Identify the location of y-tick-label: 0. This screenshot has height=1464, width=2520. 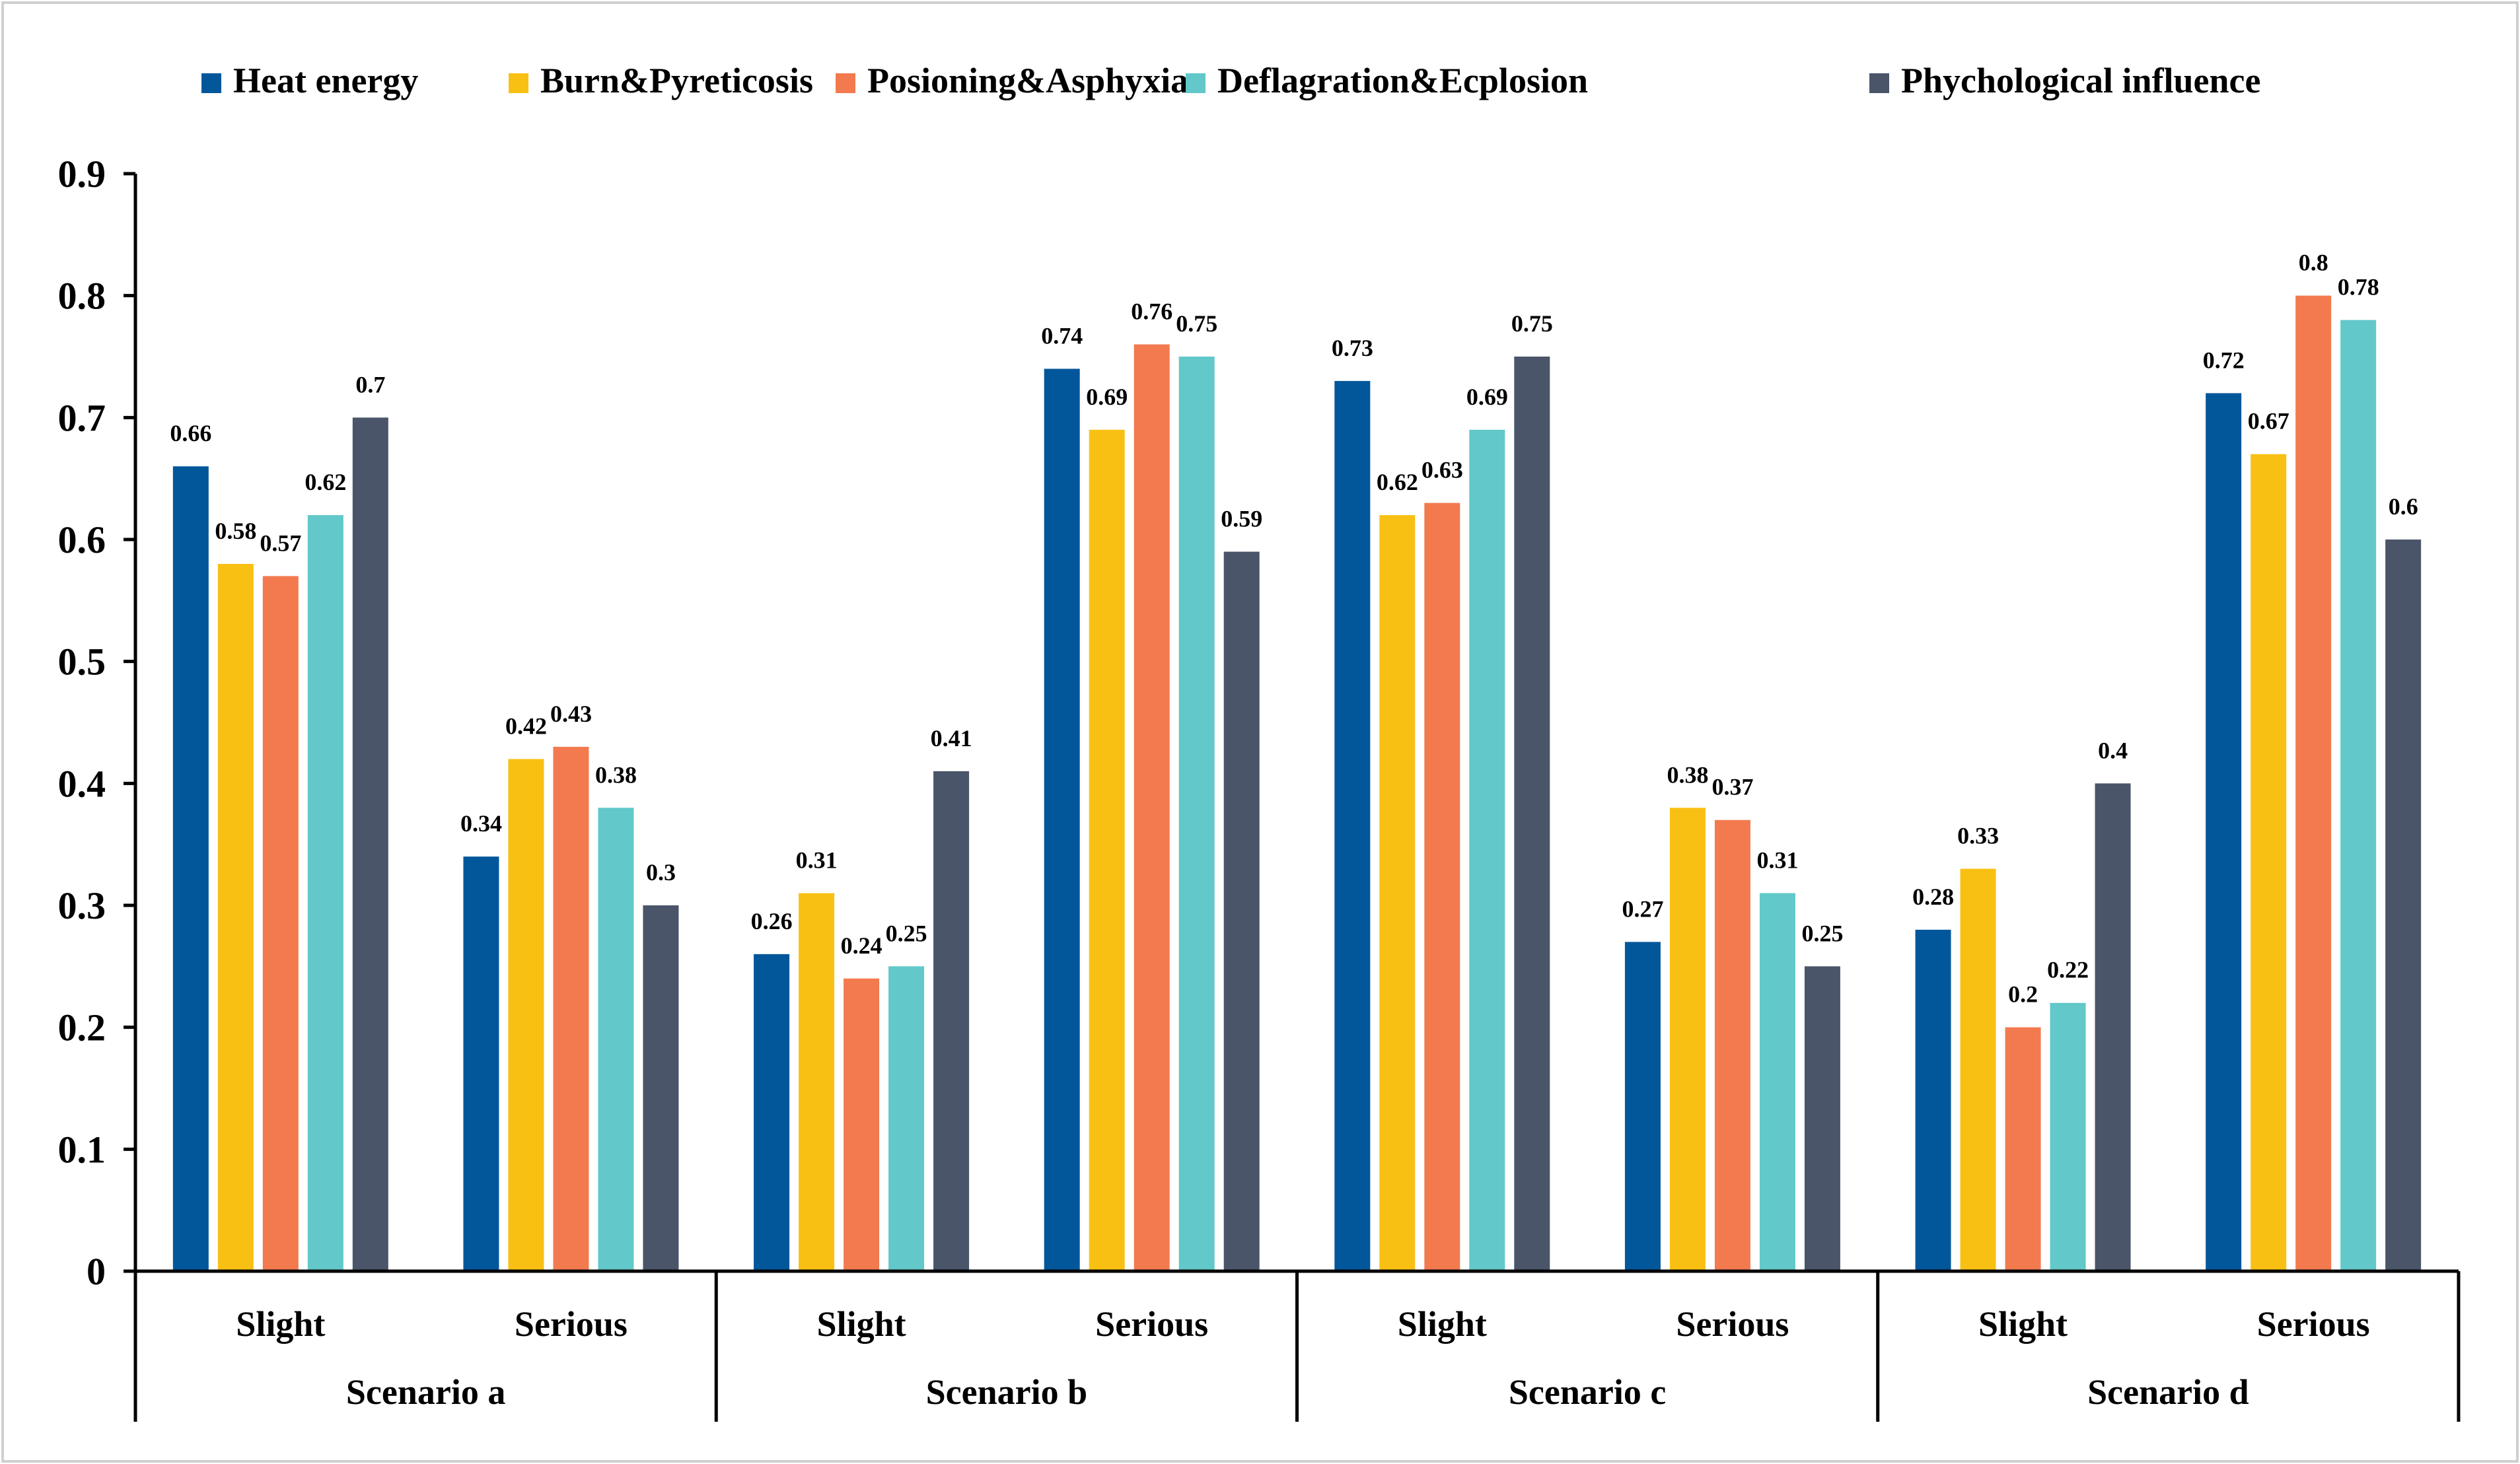
(96, 1271).